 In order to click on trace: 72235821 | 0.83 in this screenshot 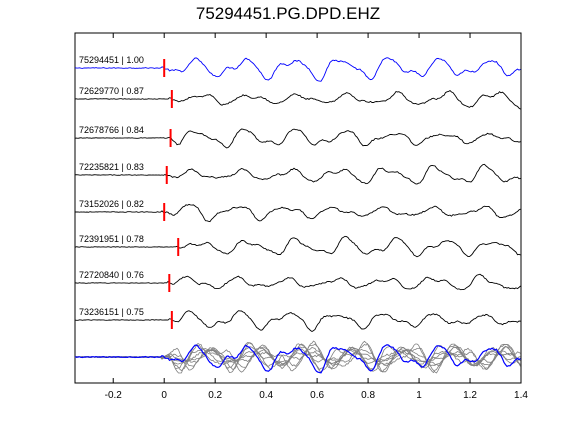, I will do `click(297, 173)`.